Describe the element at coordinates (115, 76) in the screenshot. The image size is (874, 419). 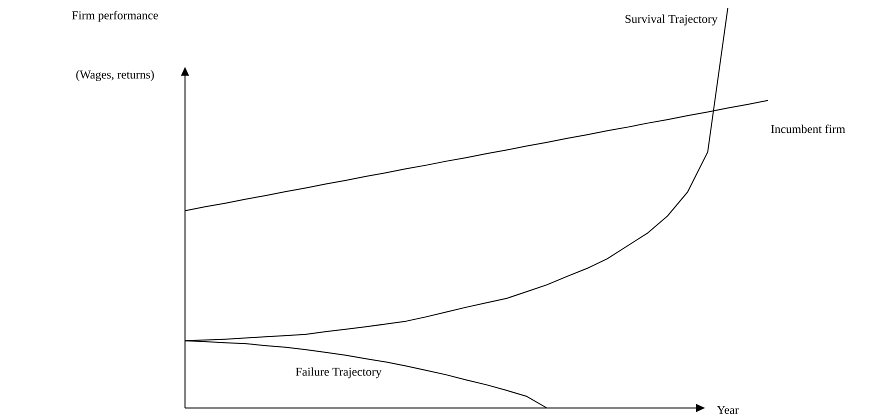
I see `text: (Wages, returns)` at that location.